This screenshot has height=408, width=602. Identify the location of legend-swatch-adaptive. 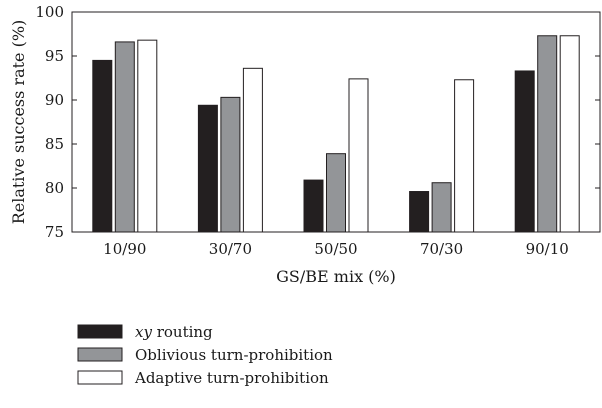
(100, 377).